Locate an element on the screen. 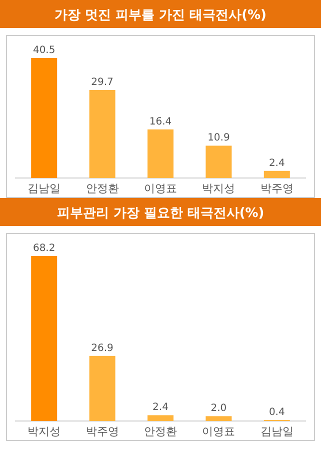  data-label: 0.4 is located at coordinates (276, 412).